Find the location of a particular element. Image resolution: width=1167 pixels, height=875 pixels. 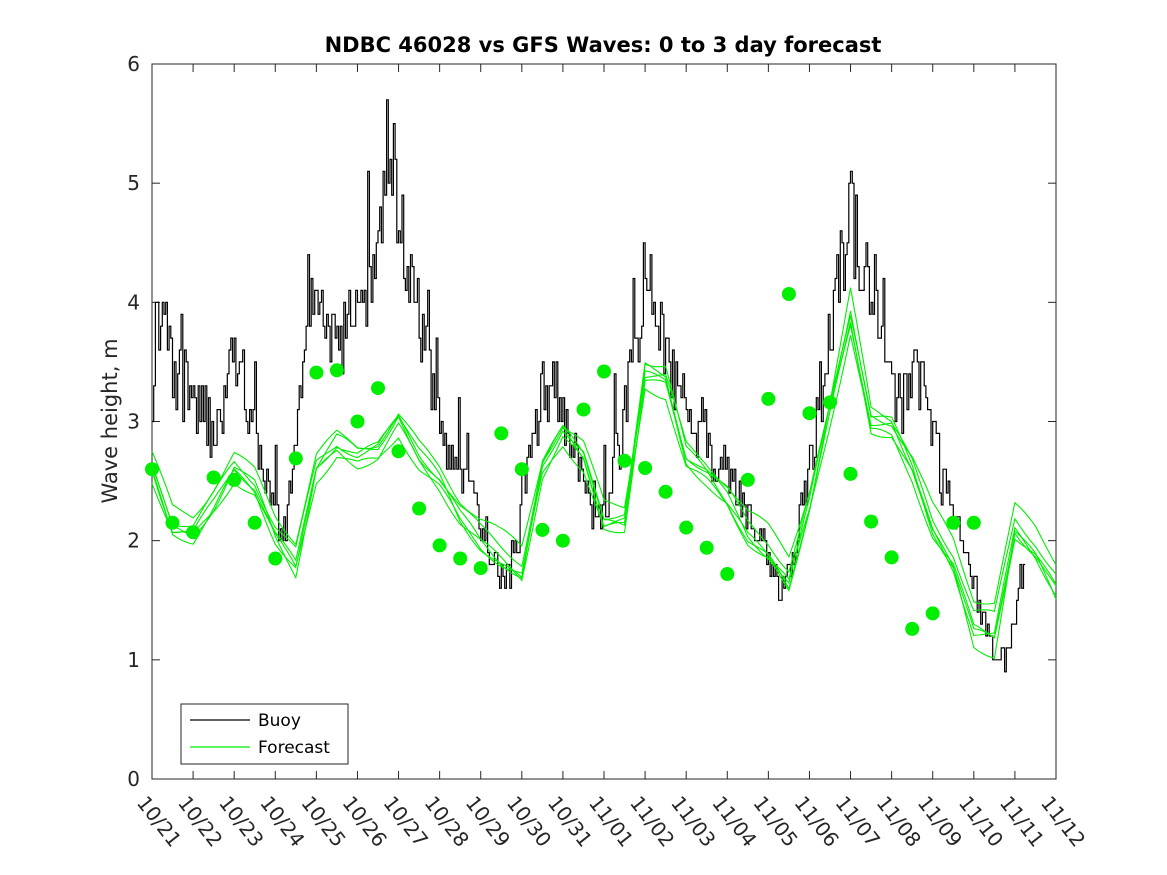

y-tick-label: 6 is located at coordinates (133, 64).